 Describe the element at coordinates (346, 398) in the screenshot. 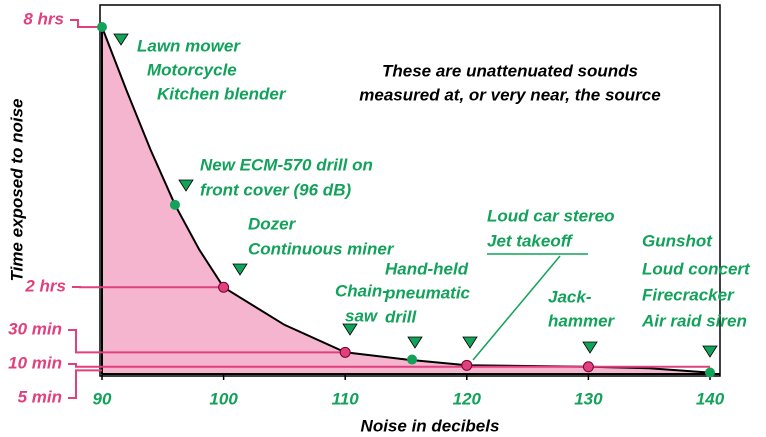

I see `x-tick-label: 110` at that location.